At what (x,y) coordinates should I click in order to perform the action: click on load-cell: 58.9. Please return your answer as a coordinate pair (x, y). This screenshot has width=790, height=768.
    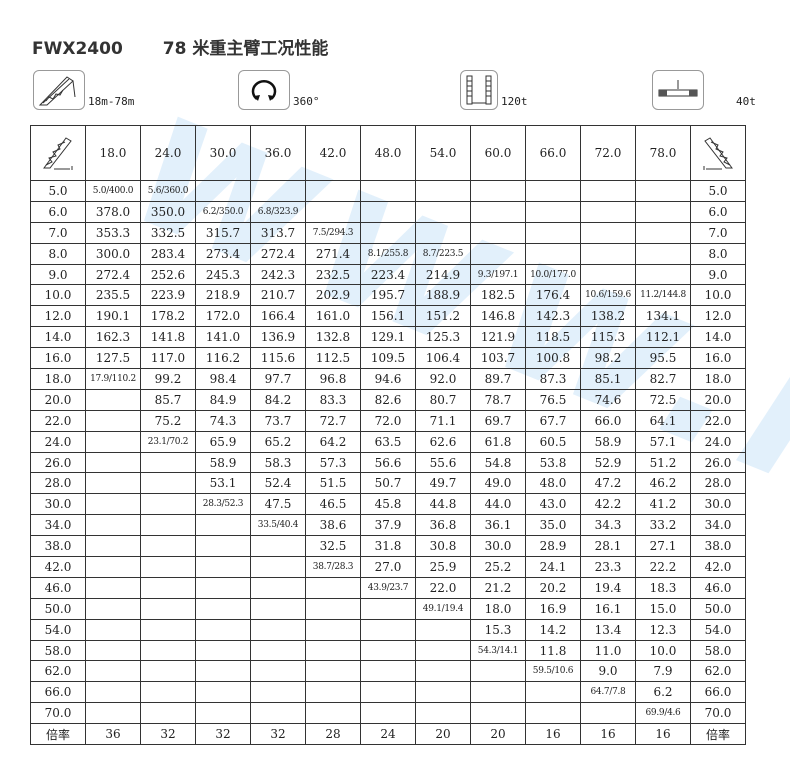
    Looking at the image, I should click on (608, 441).